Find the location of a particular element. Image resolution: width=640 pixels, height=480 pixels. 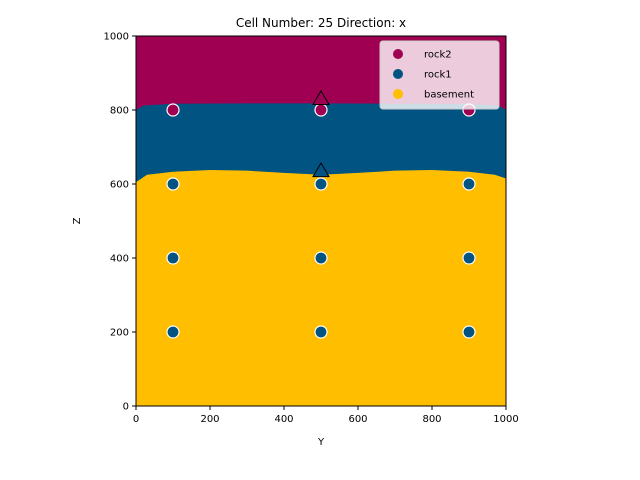

y-tick-label: 0 is located at coordinates (126, 407).